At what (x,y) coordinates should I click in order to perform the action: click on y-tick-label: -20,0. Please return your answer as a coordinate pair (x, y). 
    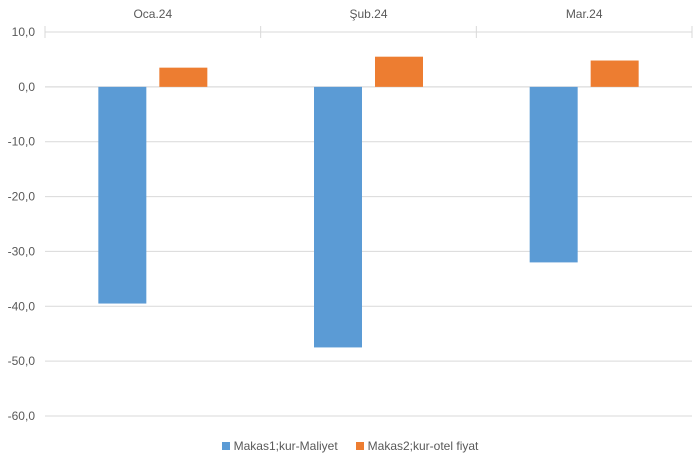
    Looking at the image, I should click on (22, 197).